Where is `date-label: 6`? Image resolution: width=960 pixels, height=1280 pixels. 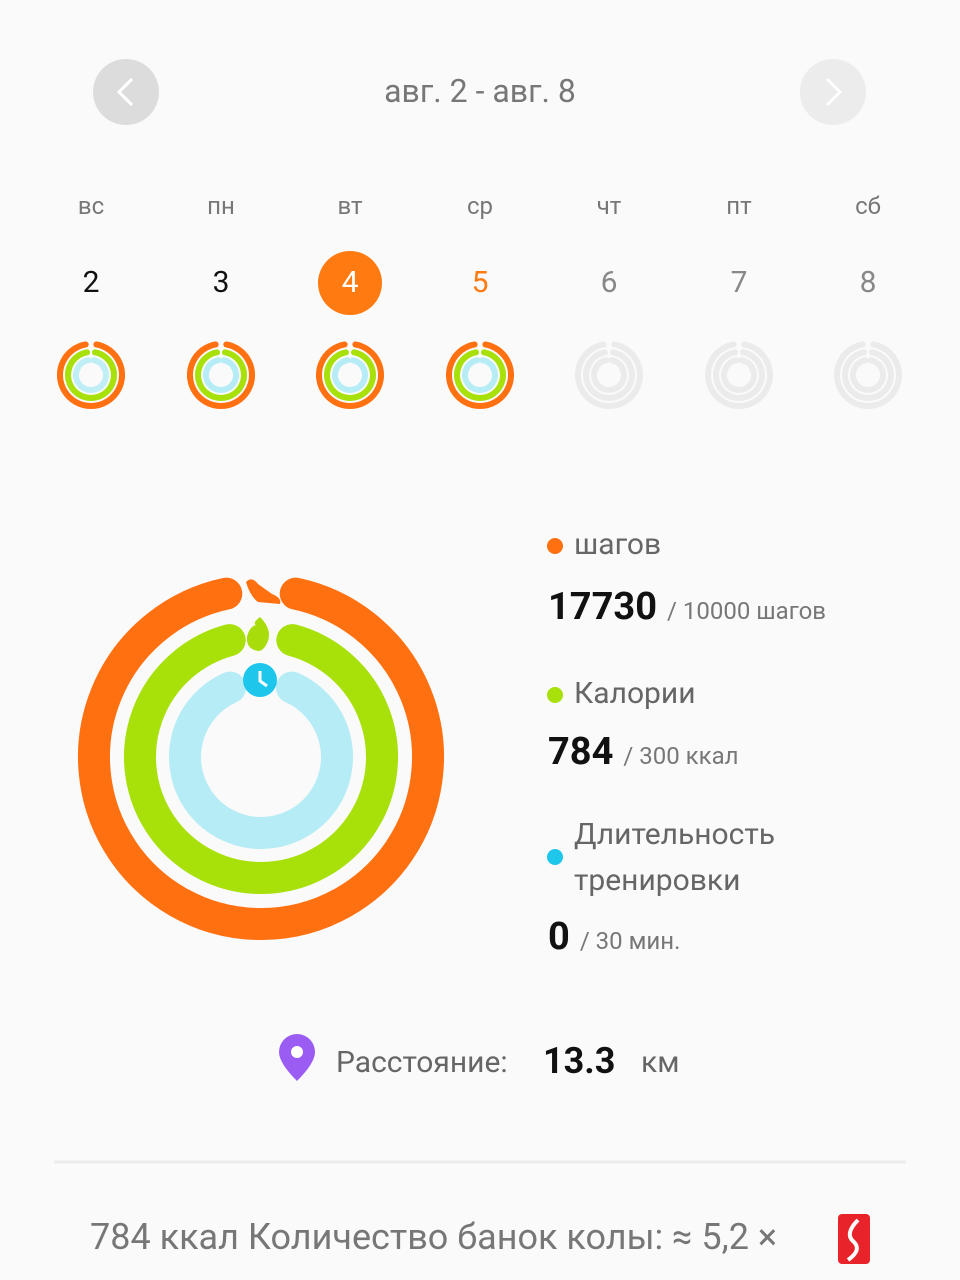 date-label: 6 is located at coordinates (609, 282).